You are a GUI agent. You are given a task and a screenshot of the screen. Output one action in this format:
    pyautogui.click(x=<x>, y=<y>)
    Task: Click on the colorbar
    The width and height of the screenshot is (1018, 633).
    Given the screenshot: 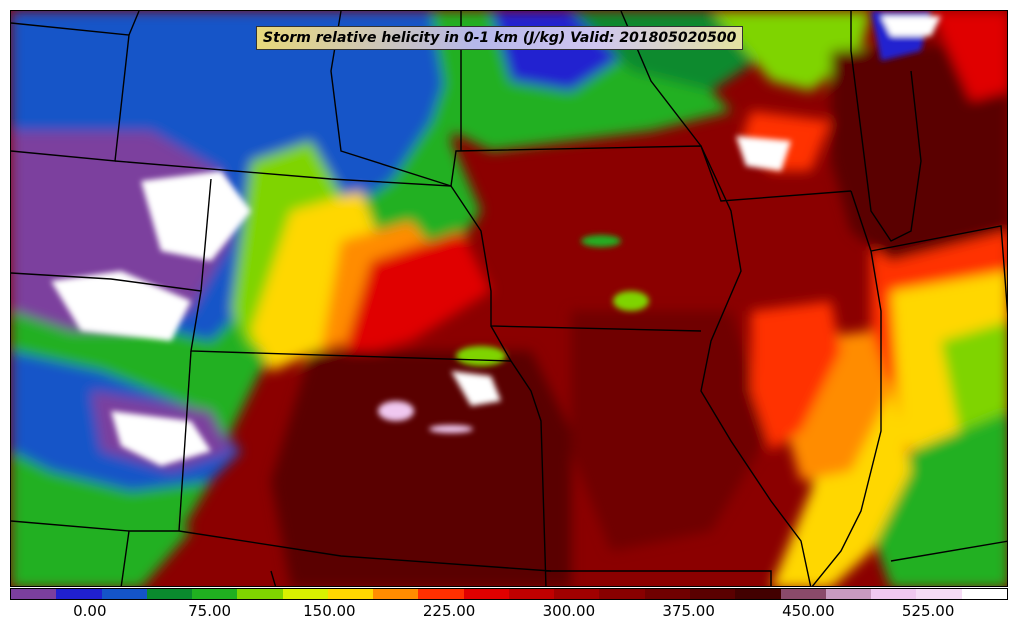 What is the action you would take?
    pyautogui.click(x=509, y=594)
    